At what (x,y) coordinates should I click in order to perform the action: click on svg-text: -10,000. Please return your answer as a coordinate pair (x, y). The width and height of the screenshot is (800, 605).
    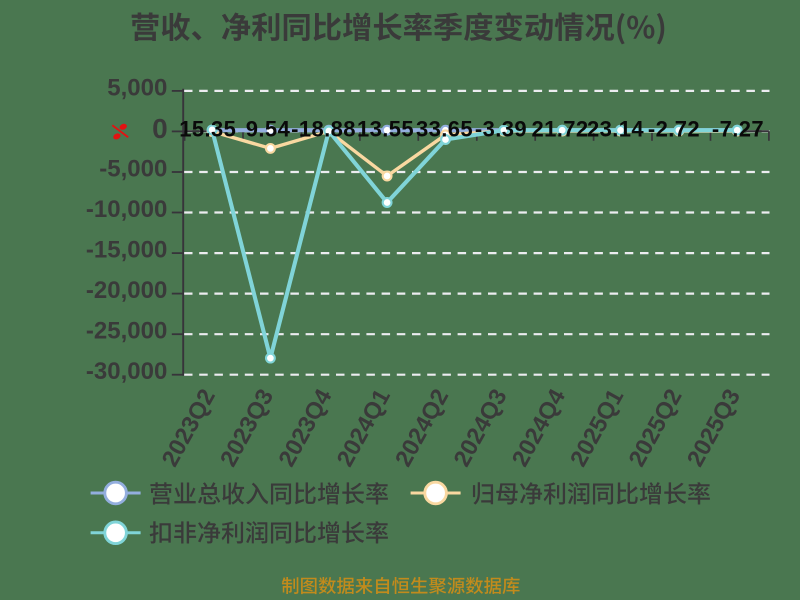
    Looking at the image, I should click on (126, 209).